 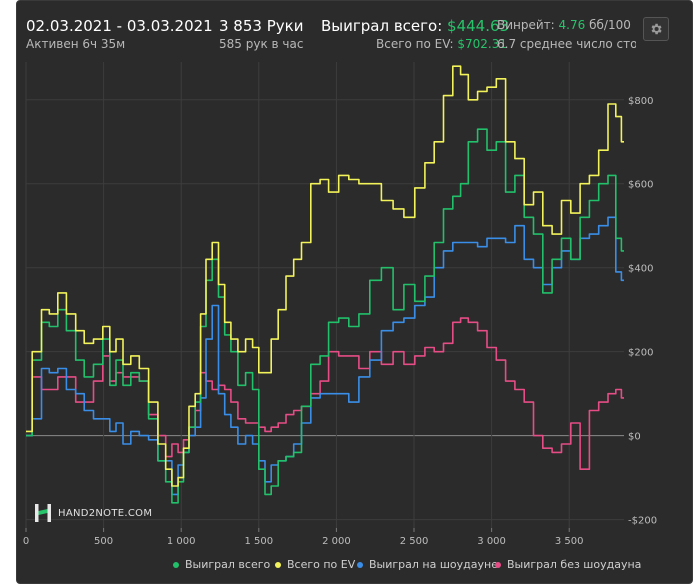 I want to click on legend-item-non-showdown: Выиграл без шоудауна, so click(x=568, y=564).